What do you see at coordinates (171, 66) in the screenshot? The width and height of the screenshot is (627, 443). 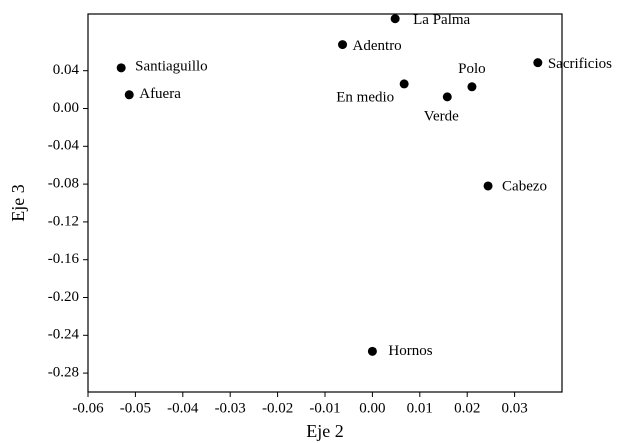 I see `point-label: Santiaguillo` at bounding box center [171, 66].